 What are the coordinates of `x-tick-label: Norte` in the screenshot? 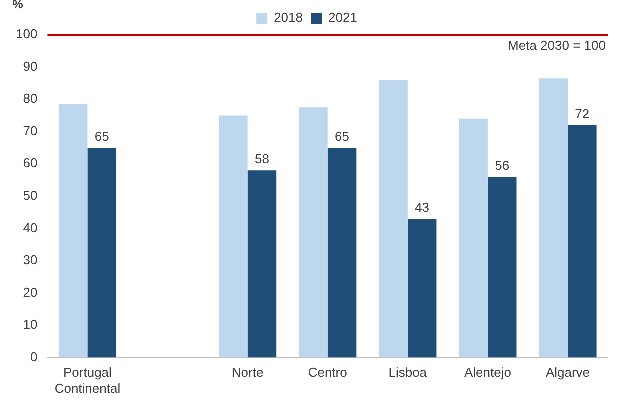 It's located at (248, 372).